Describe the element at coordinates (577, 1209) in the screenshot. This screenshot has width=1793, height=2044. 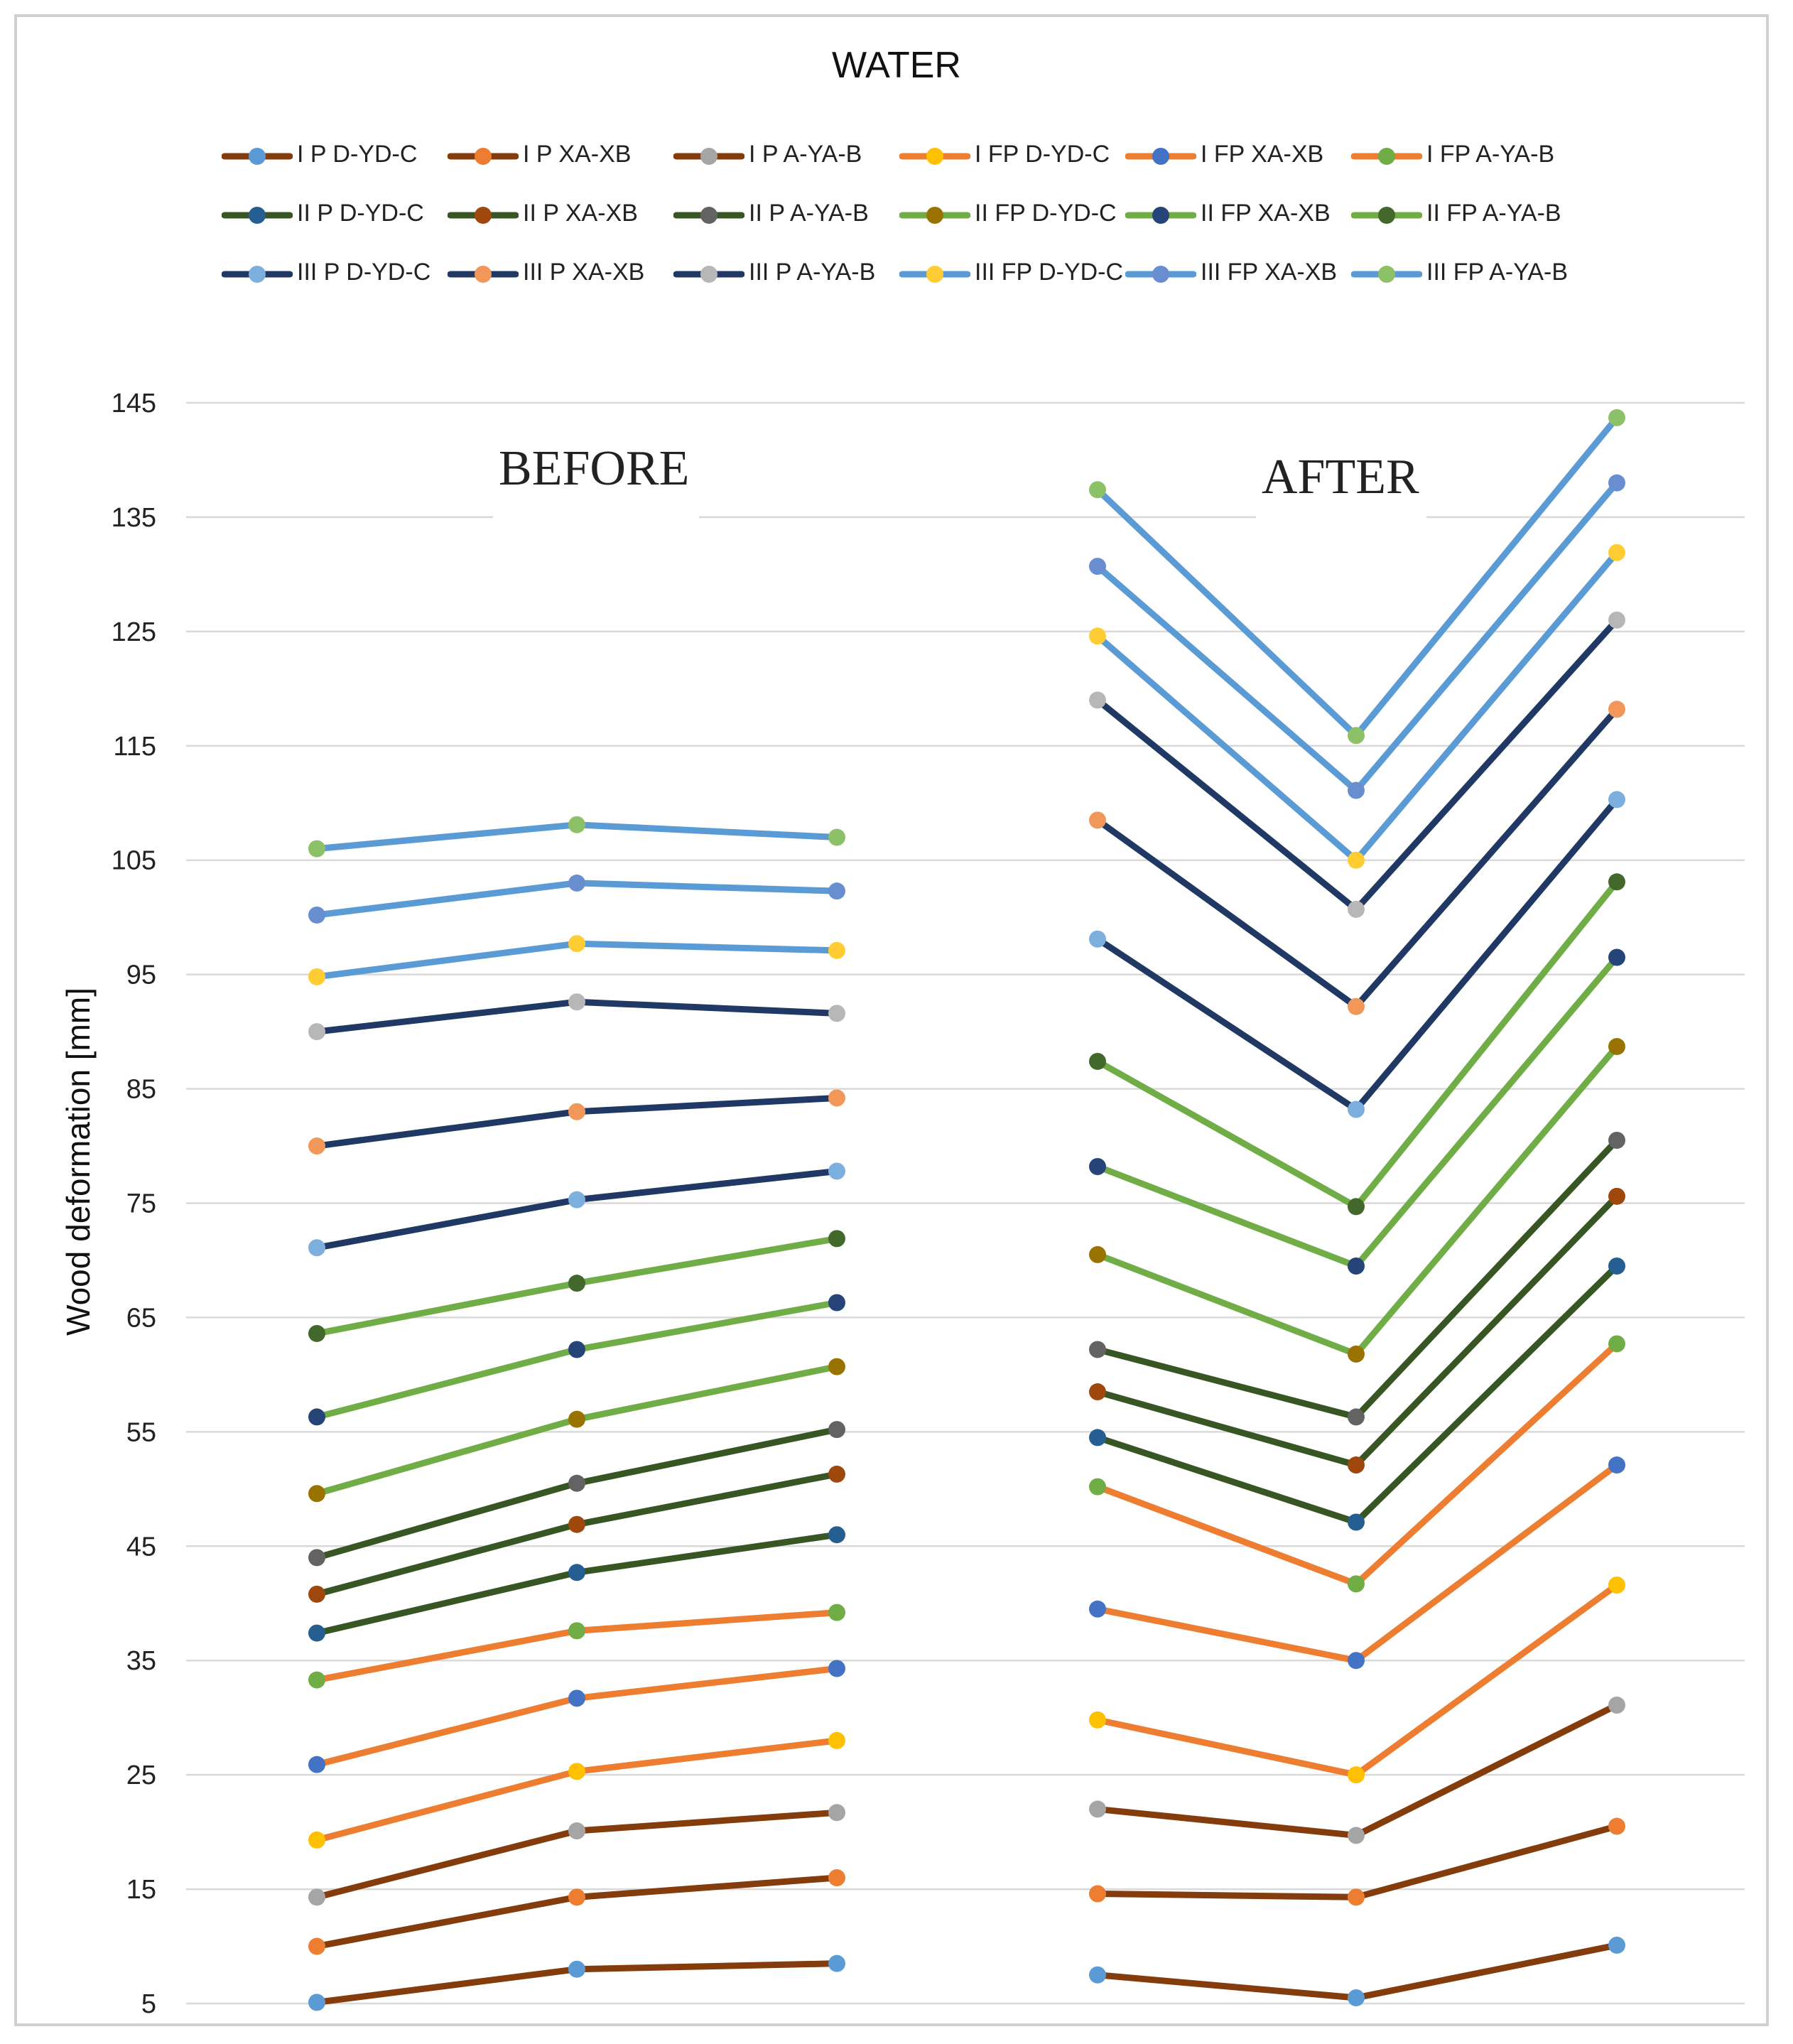
I see `series-line-iii-p-d-yd-c-before` at that location.